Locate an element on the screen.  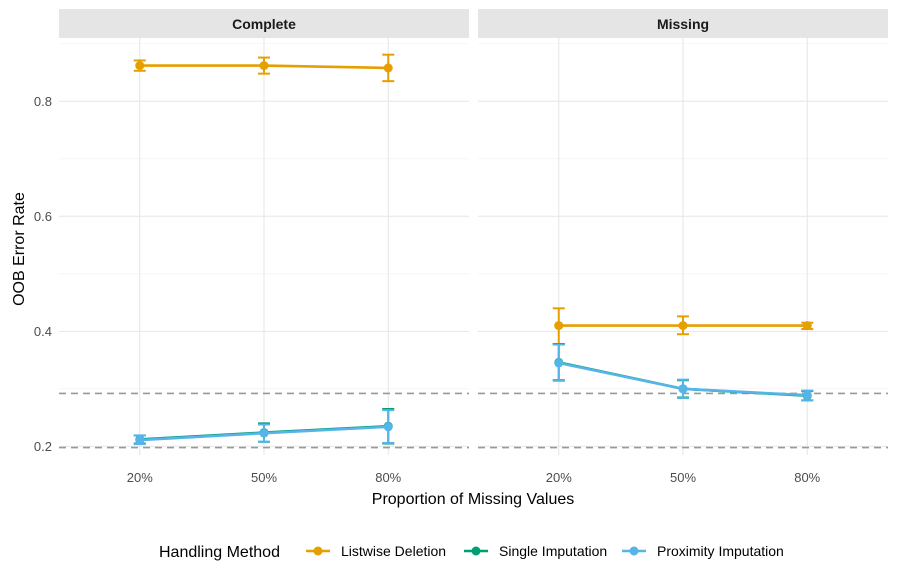
panel-title-complete: Complete is located at coordinates (264, 24).